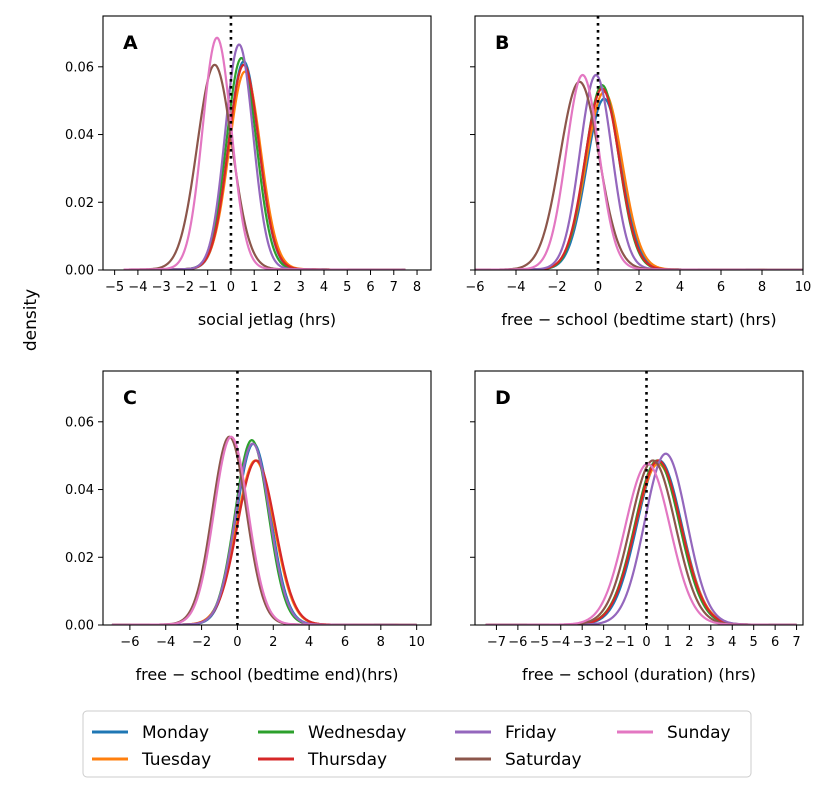  I want to click on legend-item-saturday: Saturday, so click(518, 760).